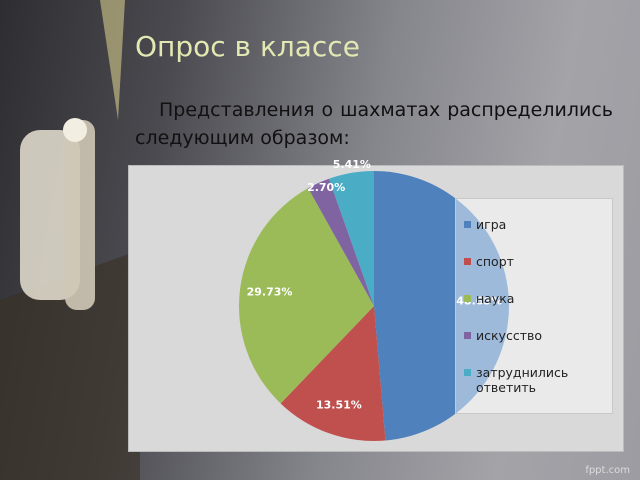 This screenshot has width=640, height=480. Describe the element at coordinates (352, 164) in the screenshot. I see `data-label: 5.41%` at that location.